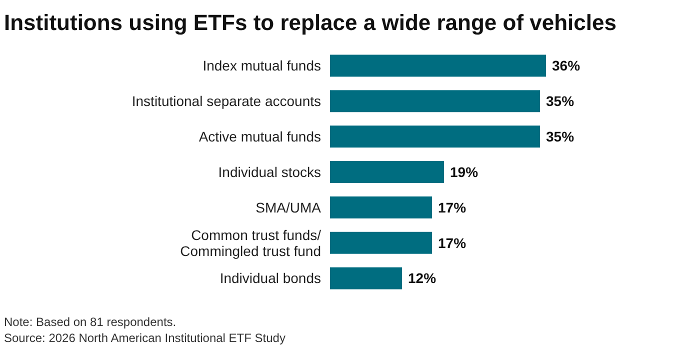 This screenshot has height=354, width=679. I want to click on y-tick-label: Index mutual funds, so click(261, 66).